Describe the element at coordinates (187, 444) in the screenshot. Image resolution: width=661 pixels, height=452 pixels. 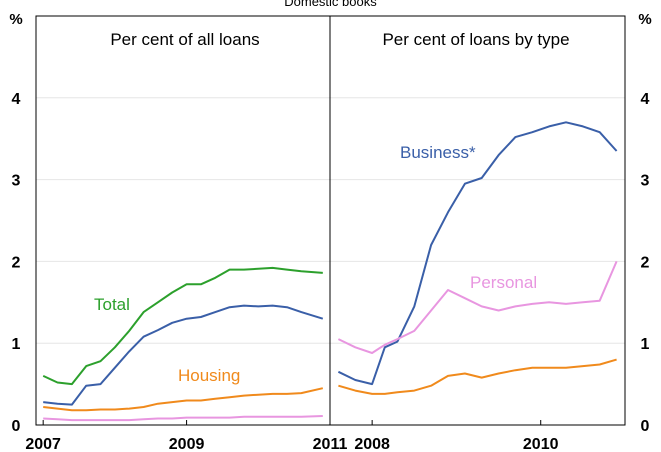
I see `x-tick-label-0-2009: 2009` at that location.